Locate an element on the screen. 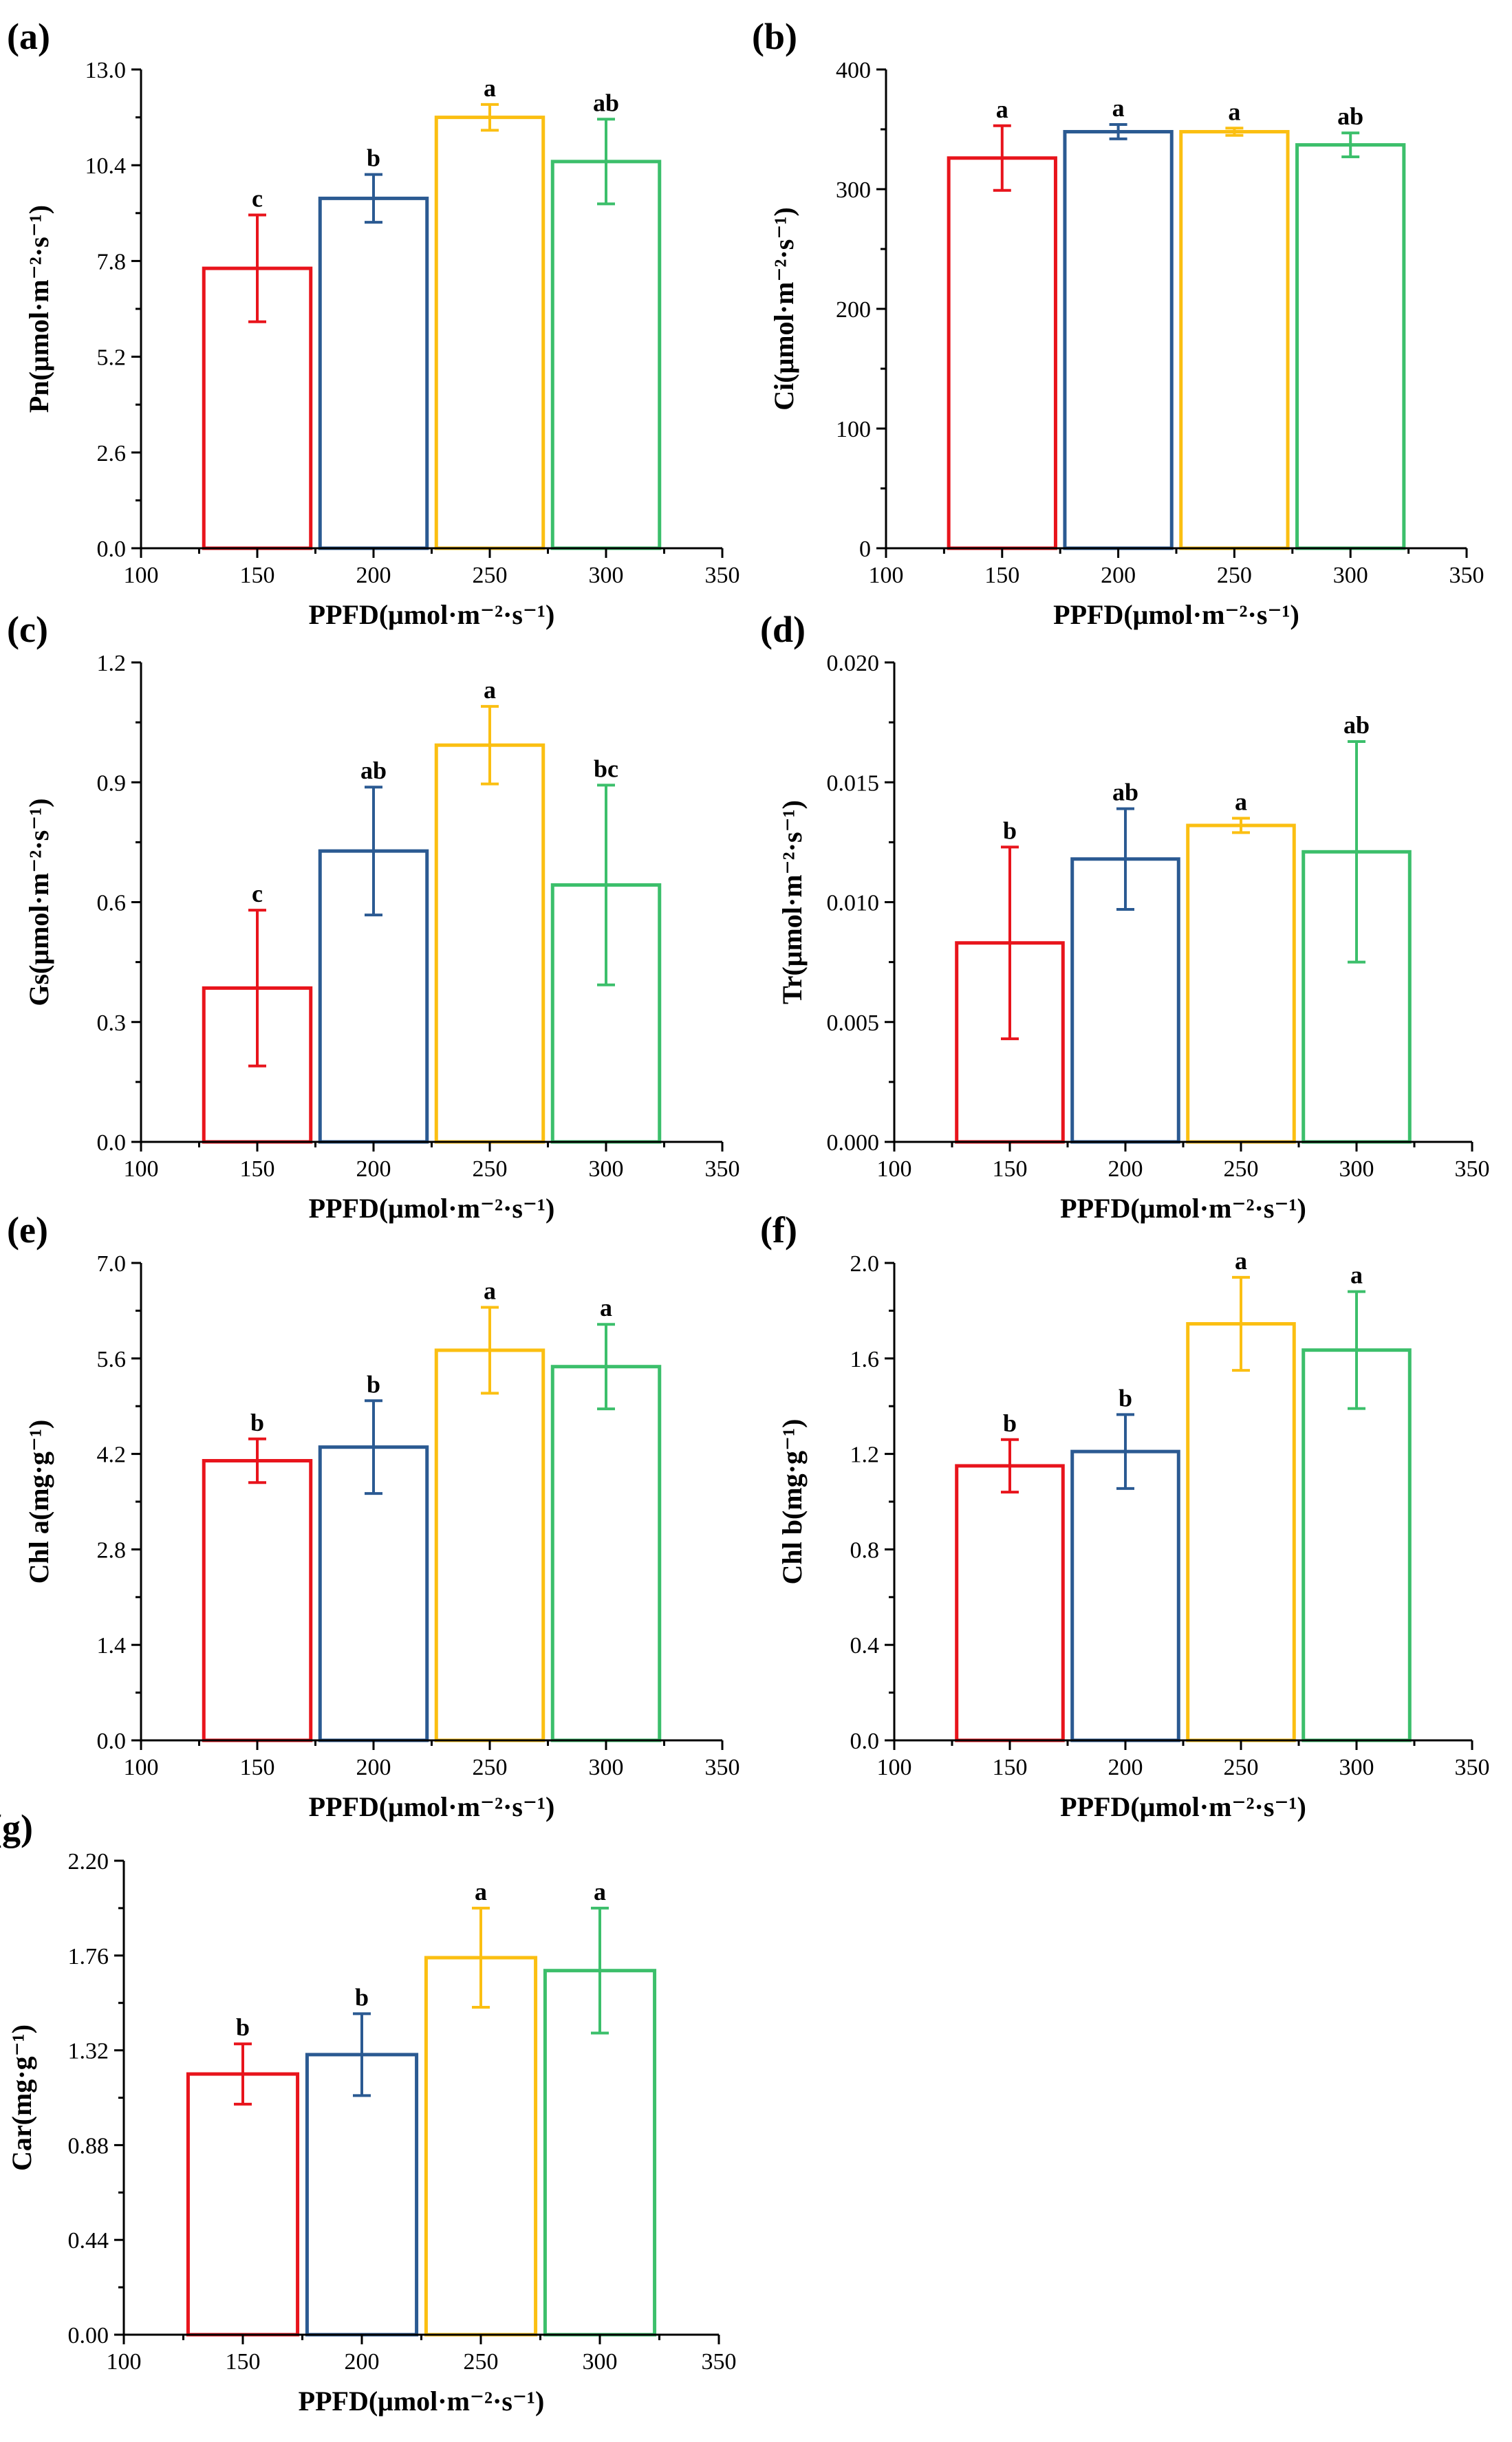  y-tick-label-e-1.4: 1.4 is located at coordinates (112, 1645).